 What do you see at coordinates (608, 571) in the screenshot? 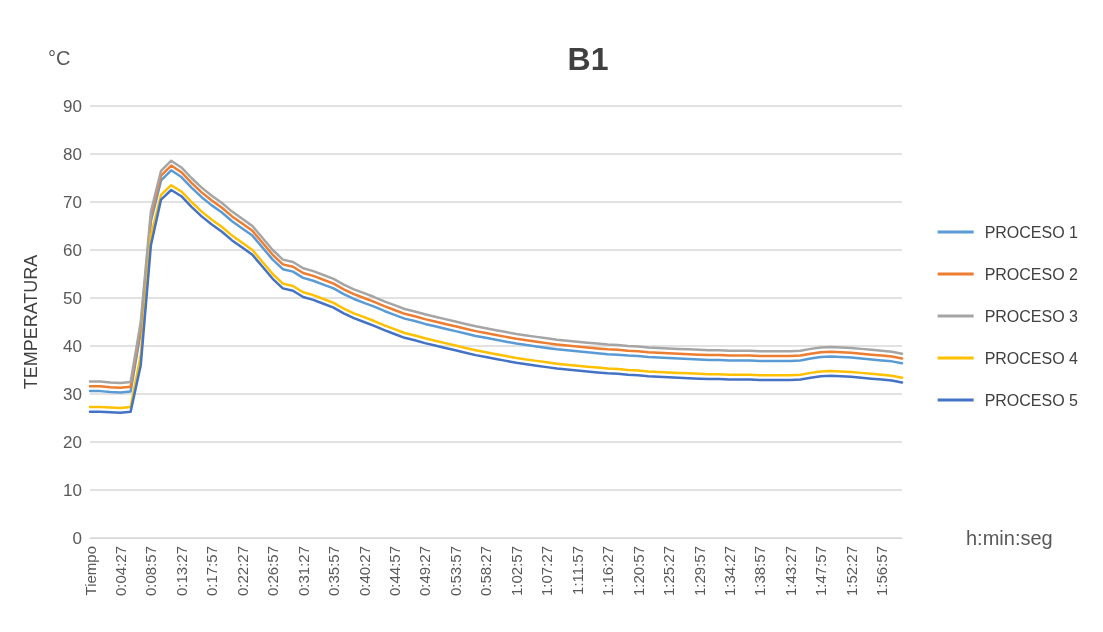
I see `x-tick-label: 1:16:27` at bounding box center [608, 571].